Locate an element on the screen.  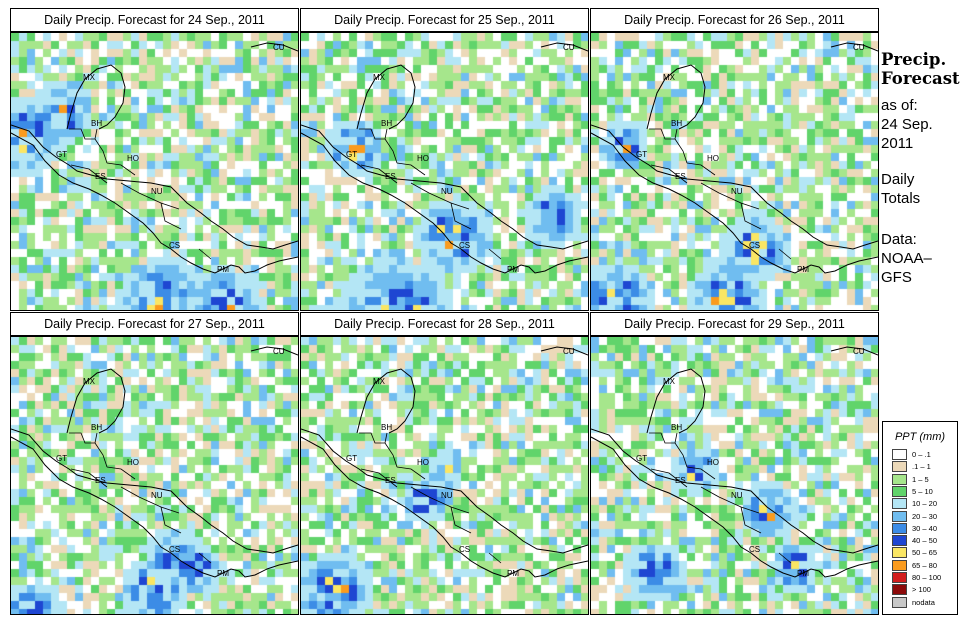
daily-totals-line: Daily is located at coordinates (898, 179).